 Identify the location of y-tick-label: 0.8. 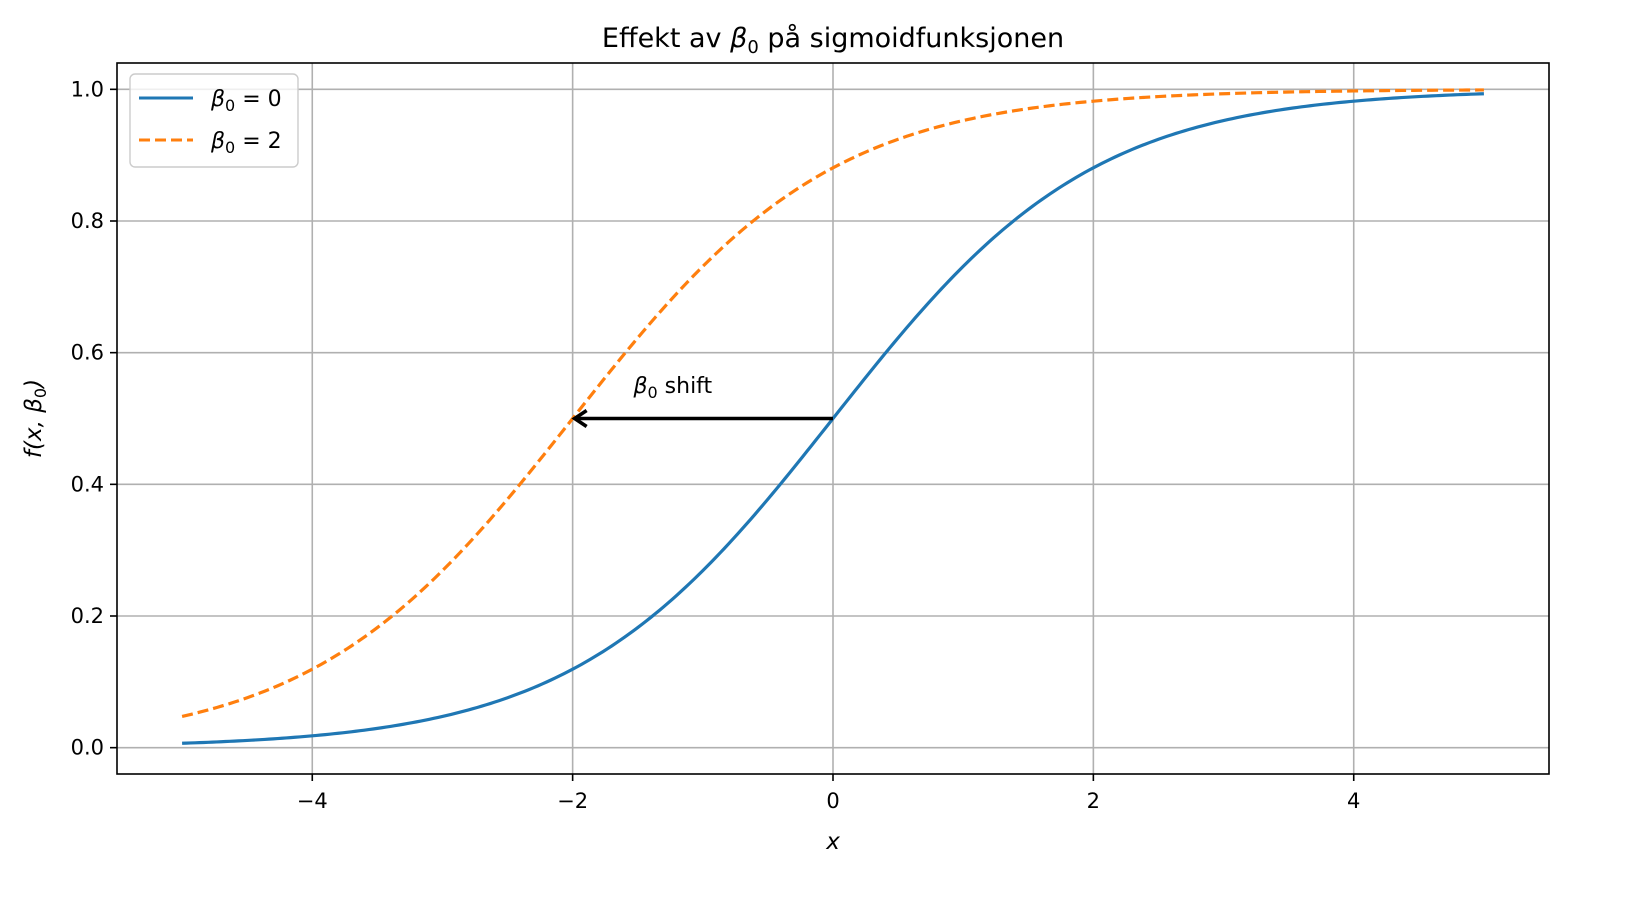
(87, 221).